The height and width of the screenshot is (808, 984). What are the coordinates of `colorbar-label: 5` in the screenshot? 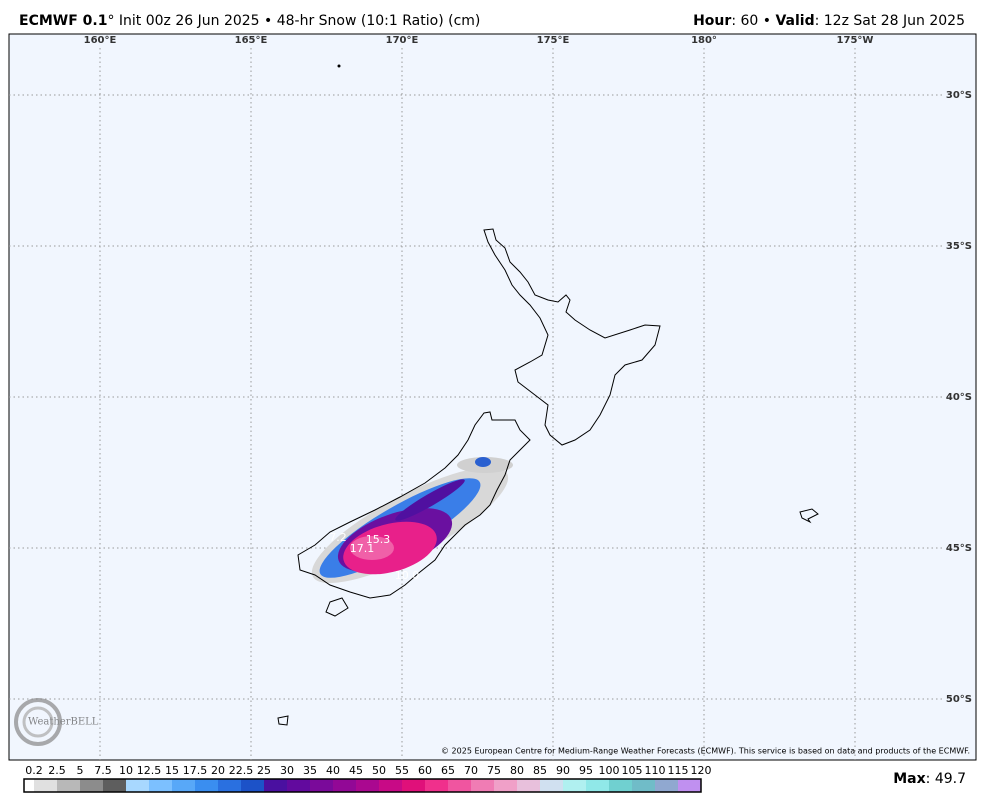 It's located at (80, 770).